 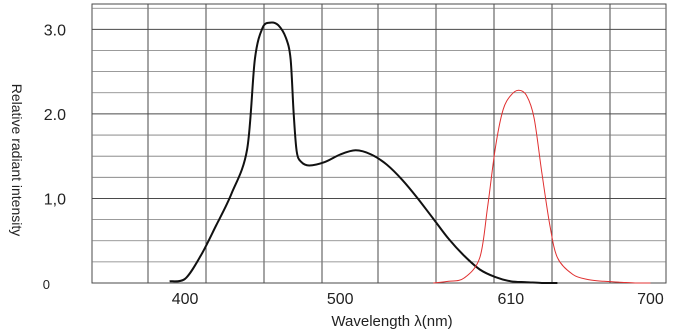 What do you see at coordinates (185, 299) in the screenshot?
I see `x-tick-label: 400` at bounding box center [185, 299].